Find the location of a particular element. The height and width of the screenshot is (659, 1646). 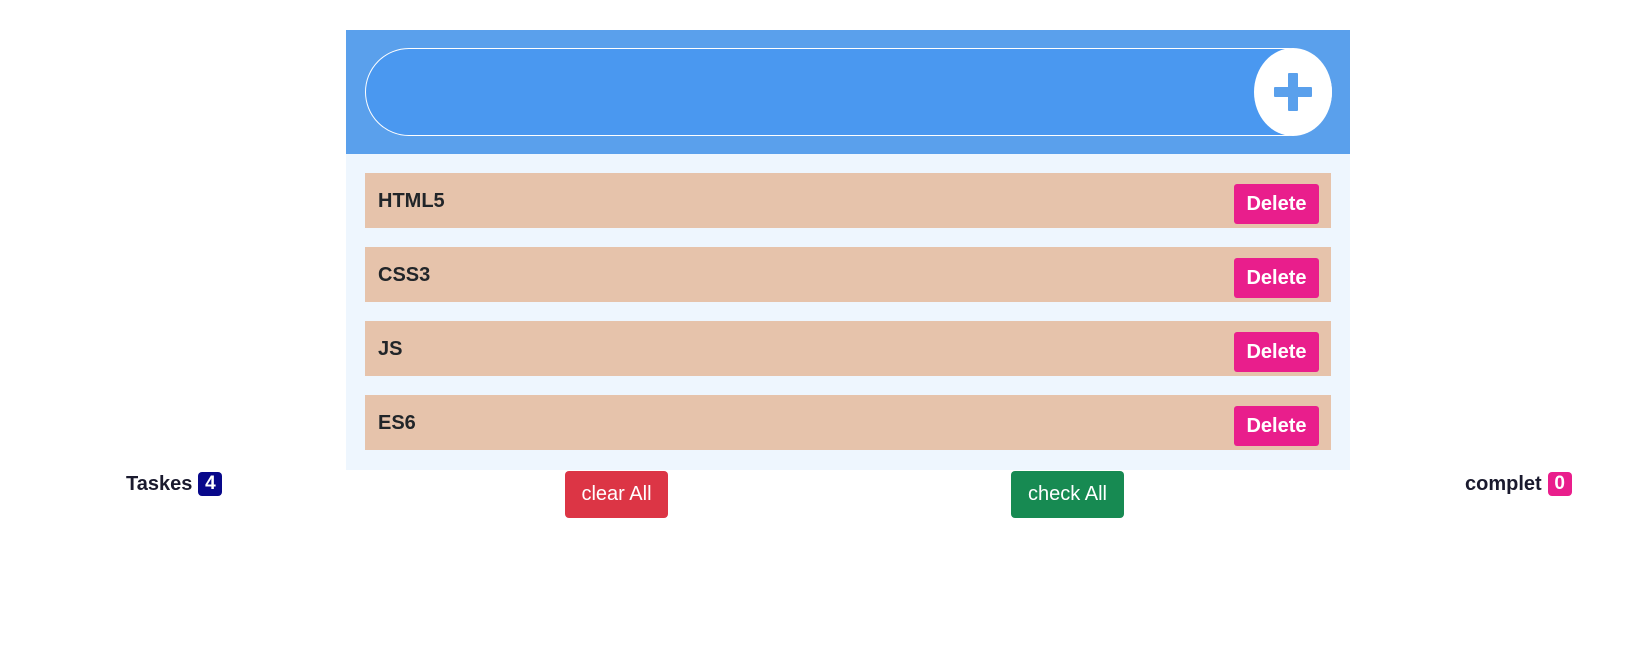

task-item: JS Delete is located at coordinates (848, 348).